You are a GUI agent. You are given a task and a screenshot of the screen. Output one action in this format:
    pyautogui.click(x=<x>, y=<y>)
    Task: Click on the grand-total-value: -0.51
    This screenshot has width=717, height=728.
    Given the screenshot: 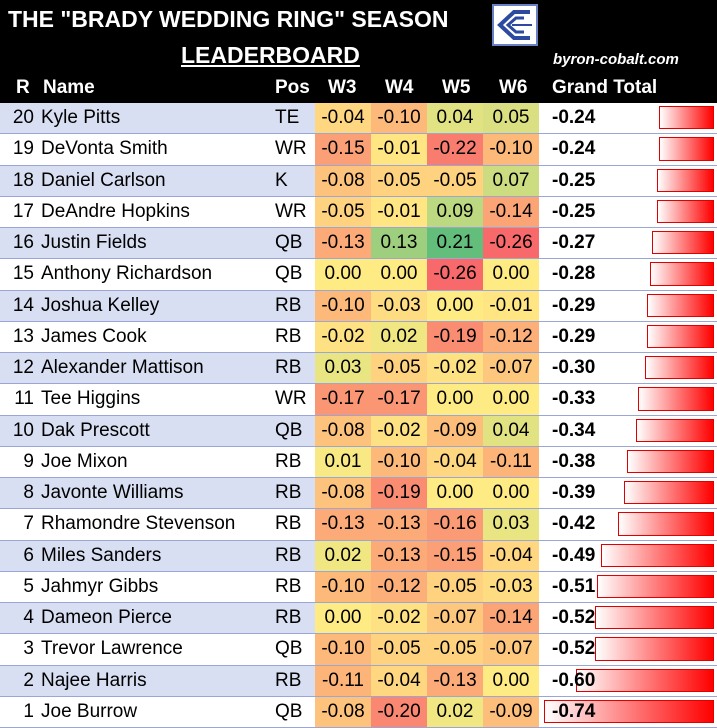 What is the action you would take?
    pyautogui.click(x=574, y=586)
    